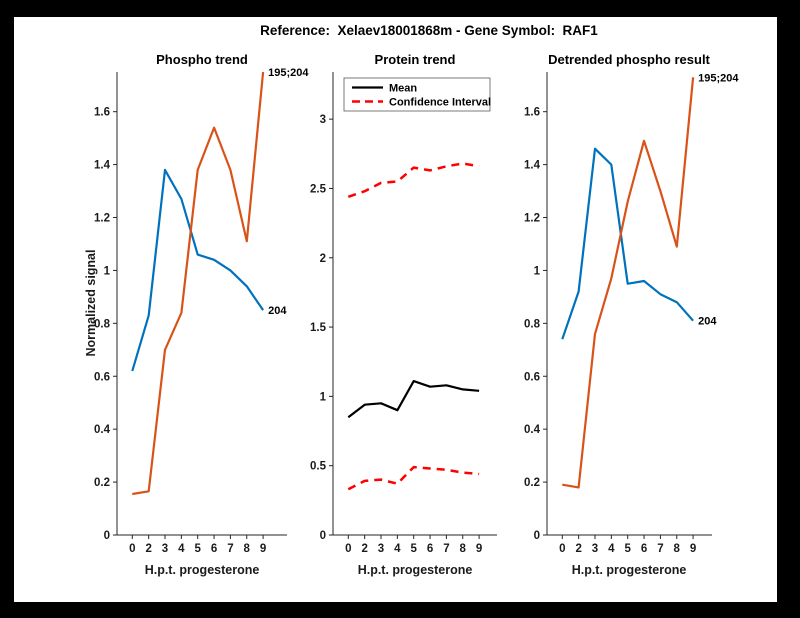 The width and height of the screenshot is (800, 618). Describe the element at coordinates (318, 189) in the screenshot. I see `y-tick-label: 2.5` at that location.